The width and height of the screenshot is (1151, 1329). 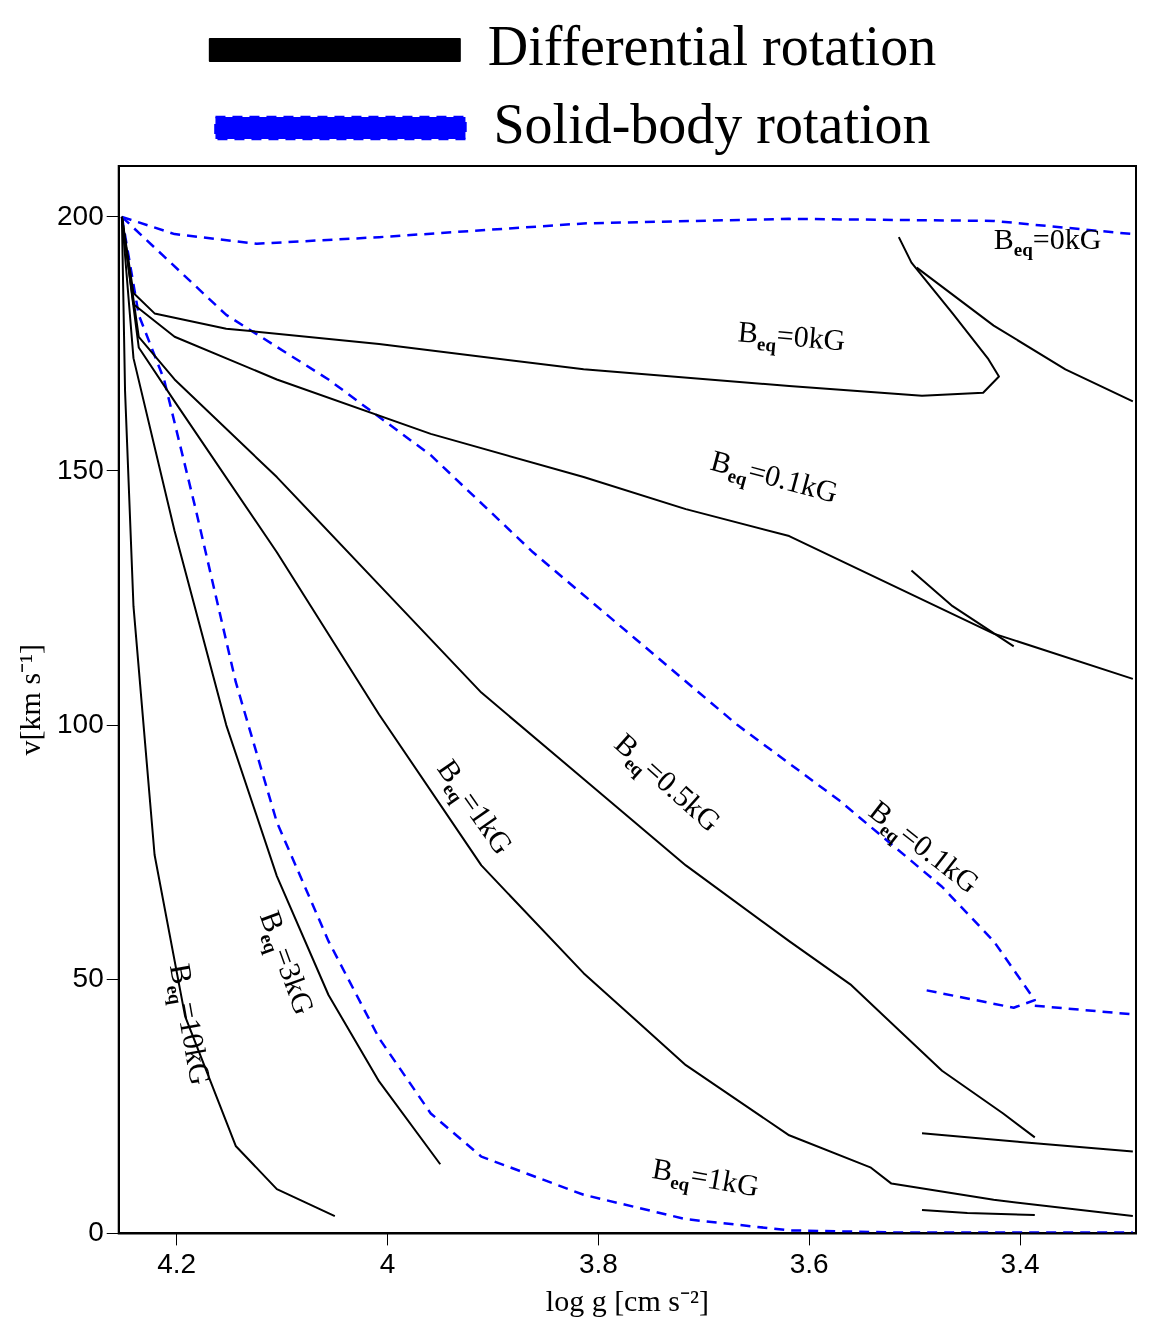 What do you see at coordinates (80, 469) in the screenshot?
I see `y-tick-label: 150` at bounding box center [80, 469].